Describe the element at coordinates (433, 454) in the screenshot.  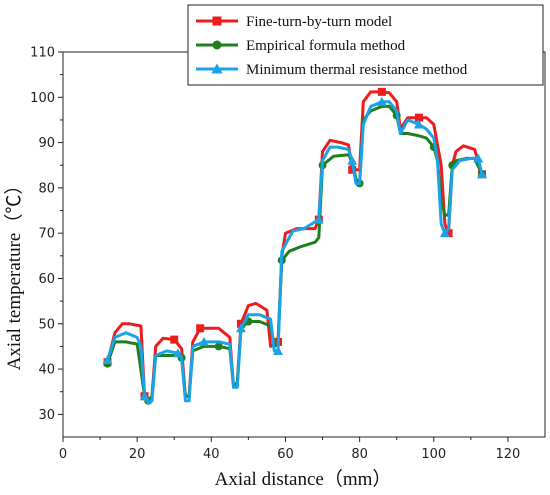
I see `x-tick-label: 100` at that location.